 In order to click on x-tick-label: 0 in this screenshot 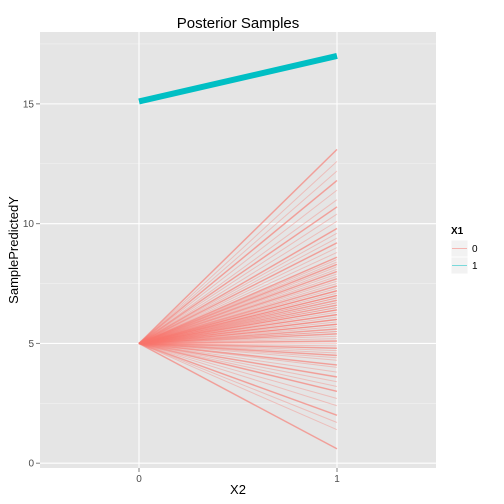, I will do `click(139, 479)`.